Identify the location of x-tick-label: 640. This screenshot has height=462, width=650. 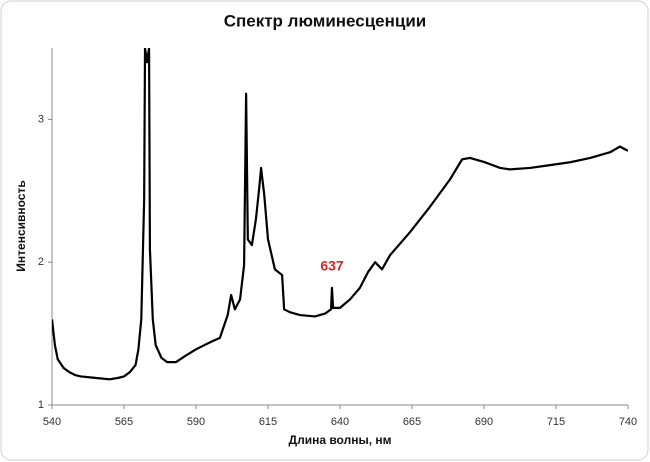
(340, 422).